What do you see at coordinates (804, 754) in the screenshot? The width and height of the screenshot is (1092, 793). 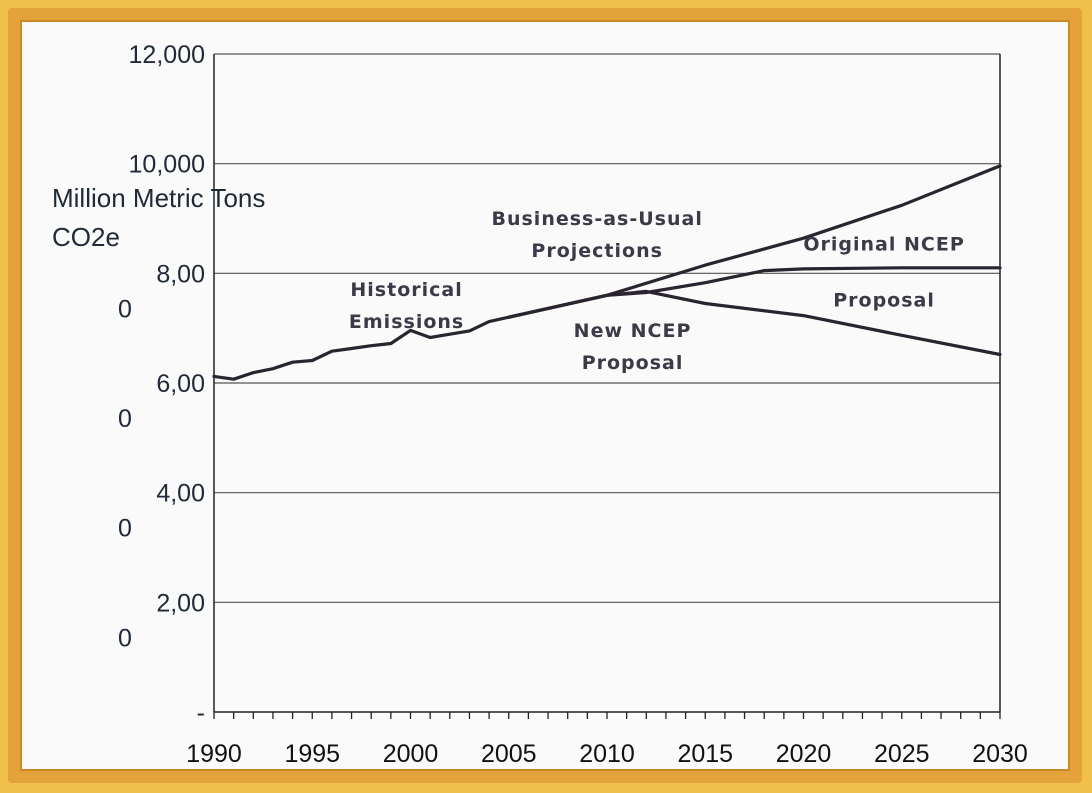 I see `x-tick-label-2020: 2020` at bounding box center [804, 754].